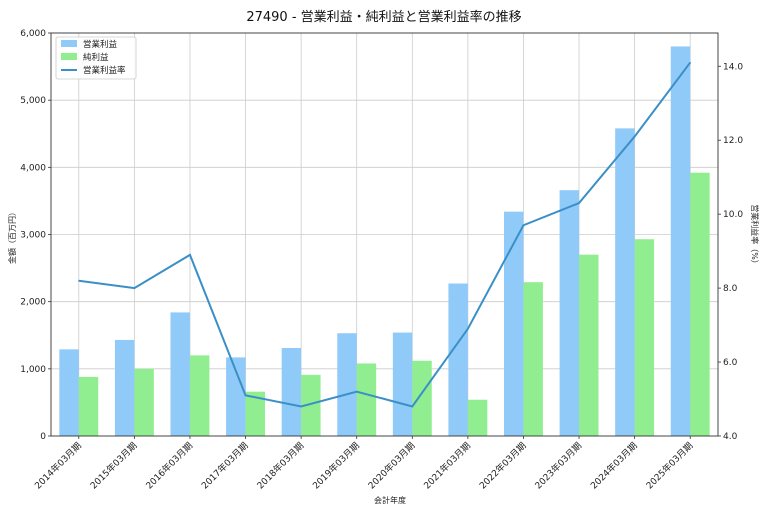 The width and height of the screenshot is (768, 512). I want to click on y-axis-label-left: 金額（百万円）, so click(12, 236).